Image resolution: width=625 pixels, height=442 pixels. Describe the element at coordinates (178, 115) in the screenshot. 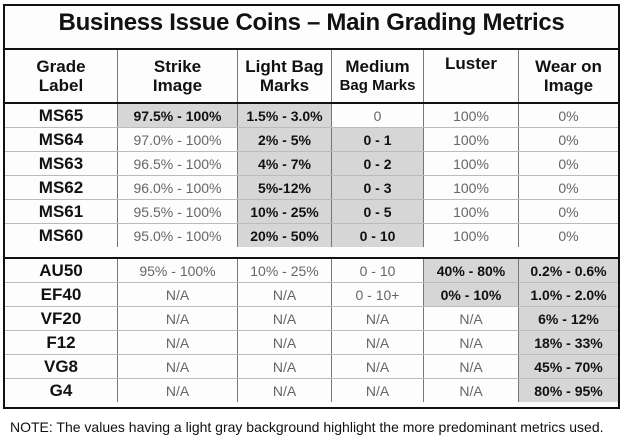

I see `strike-cell: 97.5% - 100%` at that location.